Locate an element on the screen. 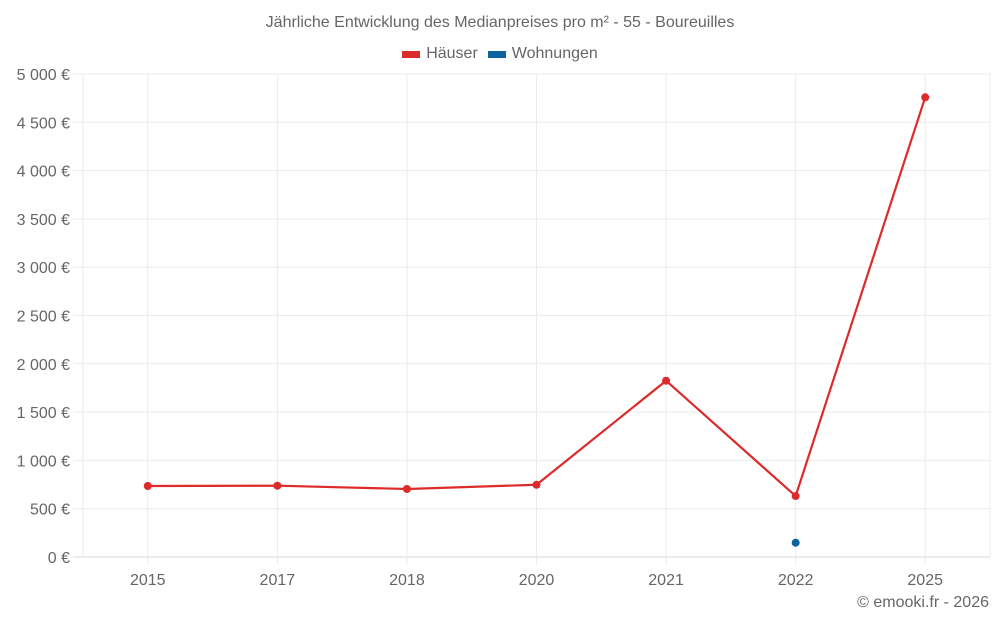 This screenshot has height=625, width=1000. x-tick-label: 2025 is located at coordinates (925, 580).